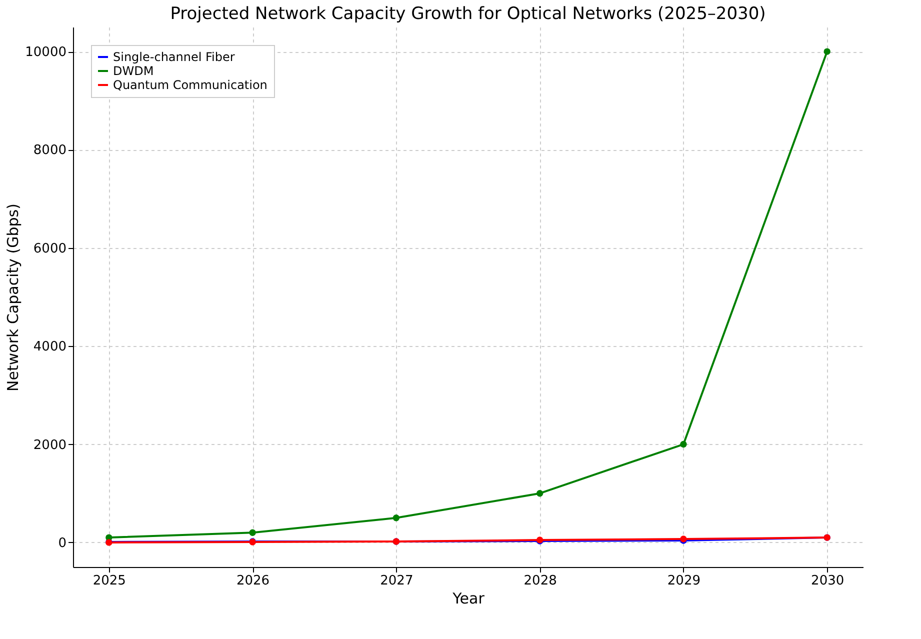  Describe the element at coordinates (13, 298) in the screenshot. I see `y-axis-title: Network Capacity (Gbps)` at that location.